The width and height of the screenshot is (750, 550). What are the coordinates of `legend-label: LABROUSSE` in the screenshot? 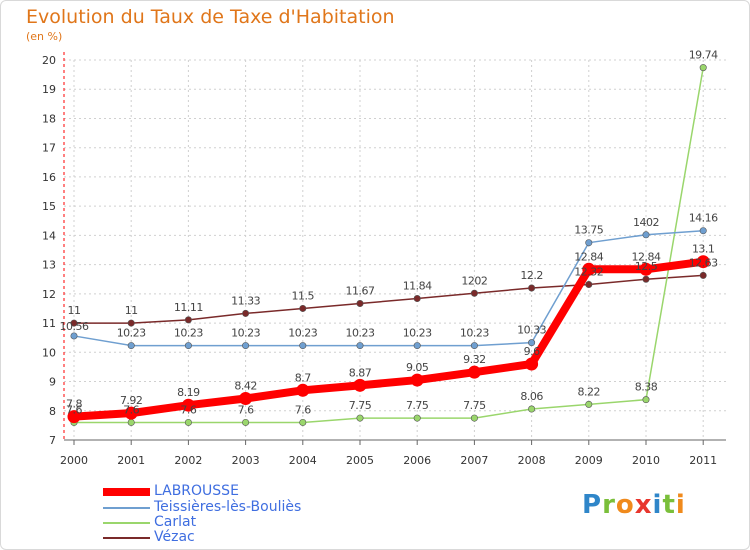 It's located at (196, 491).